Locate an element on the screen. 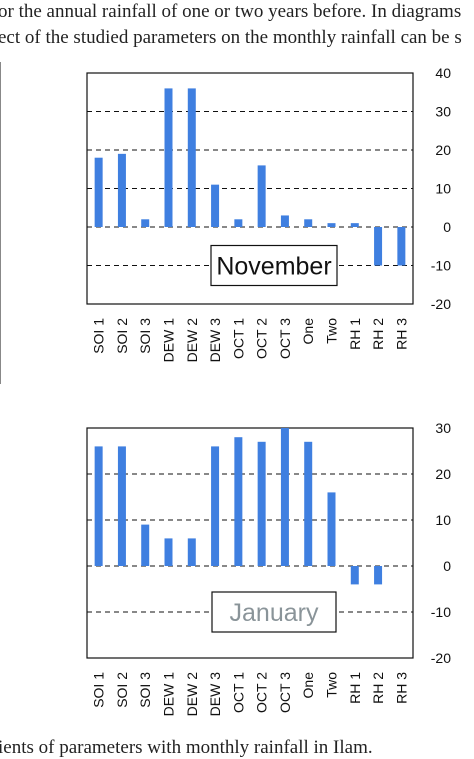  month-label: January is located at coordinates (274, 613).